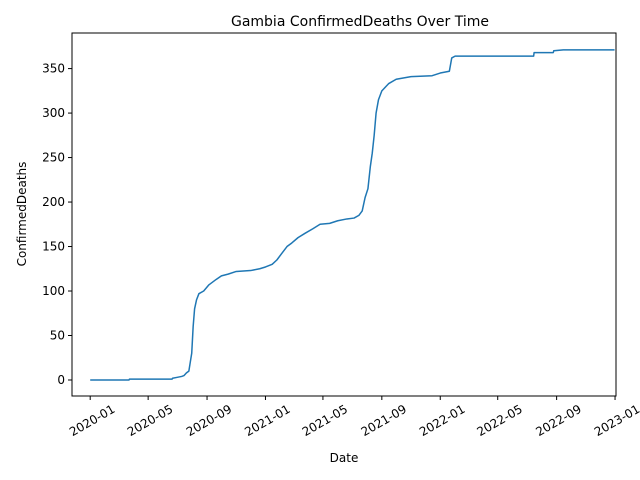 The image size is (640, 480). What do you see at coordinates (616, 420) in the screenshot?
I see `x-tick-label: 2023-01` at bounding box center [616, 420].